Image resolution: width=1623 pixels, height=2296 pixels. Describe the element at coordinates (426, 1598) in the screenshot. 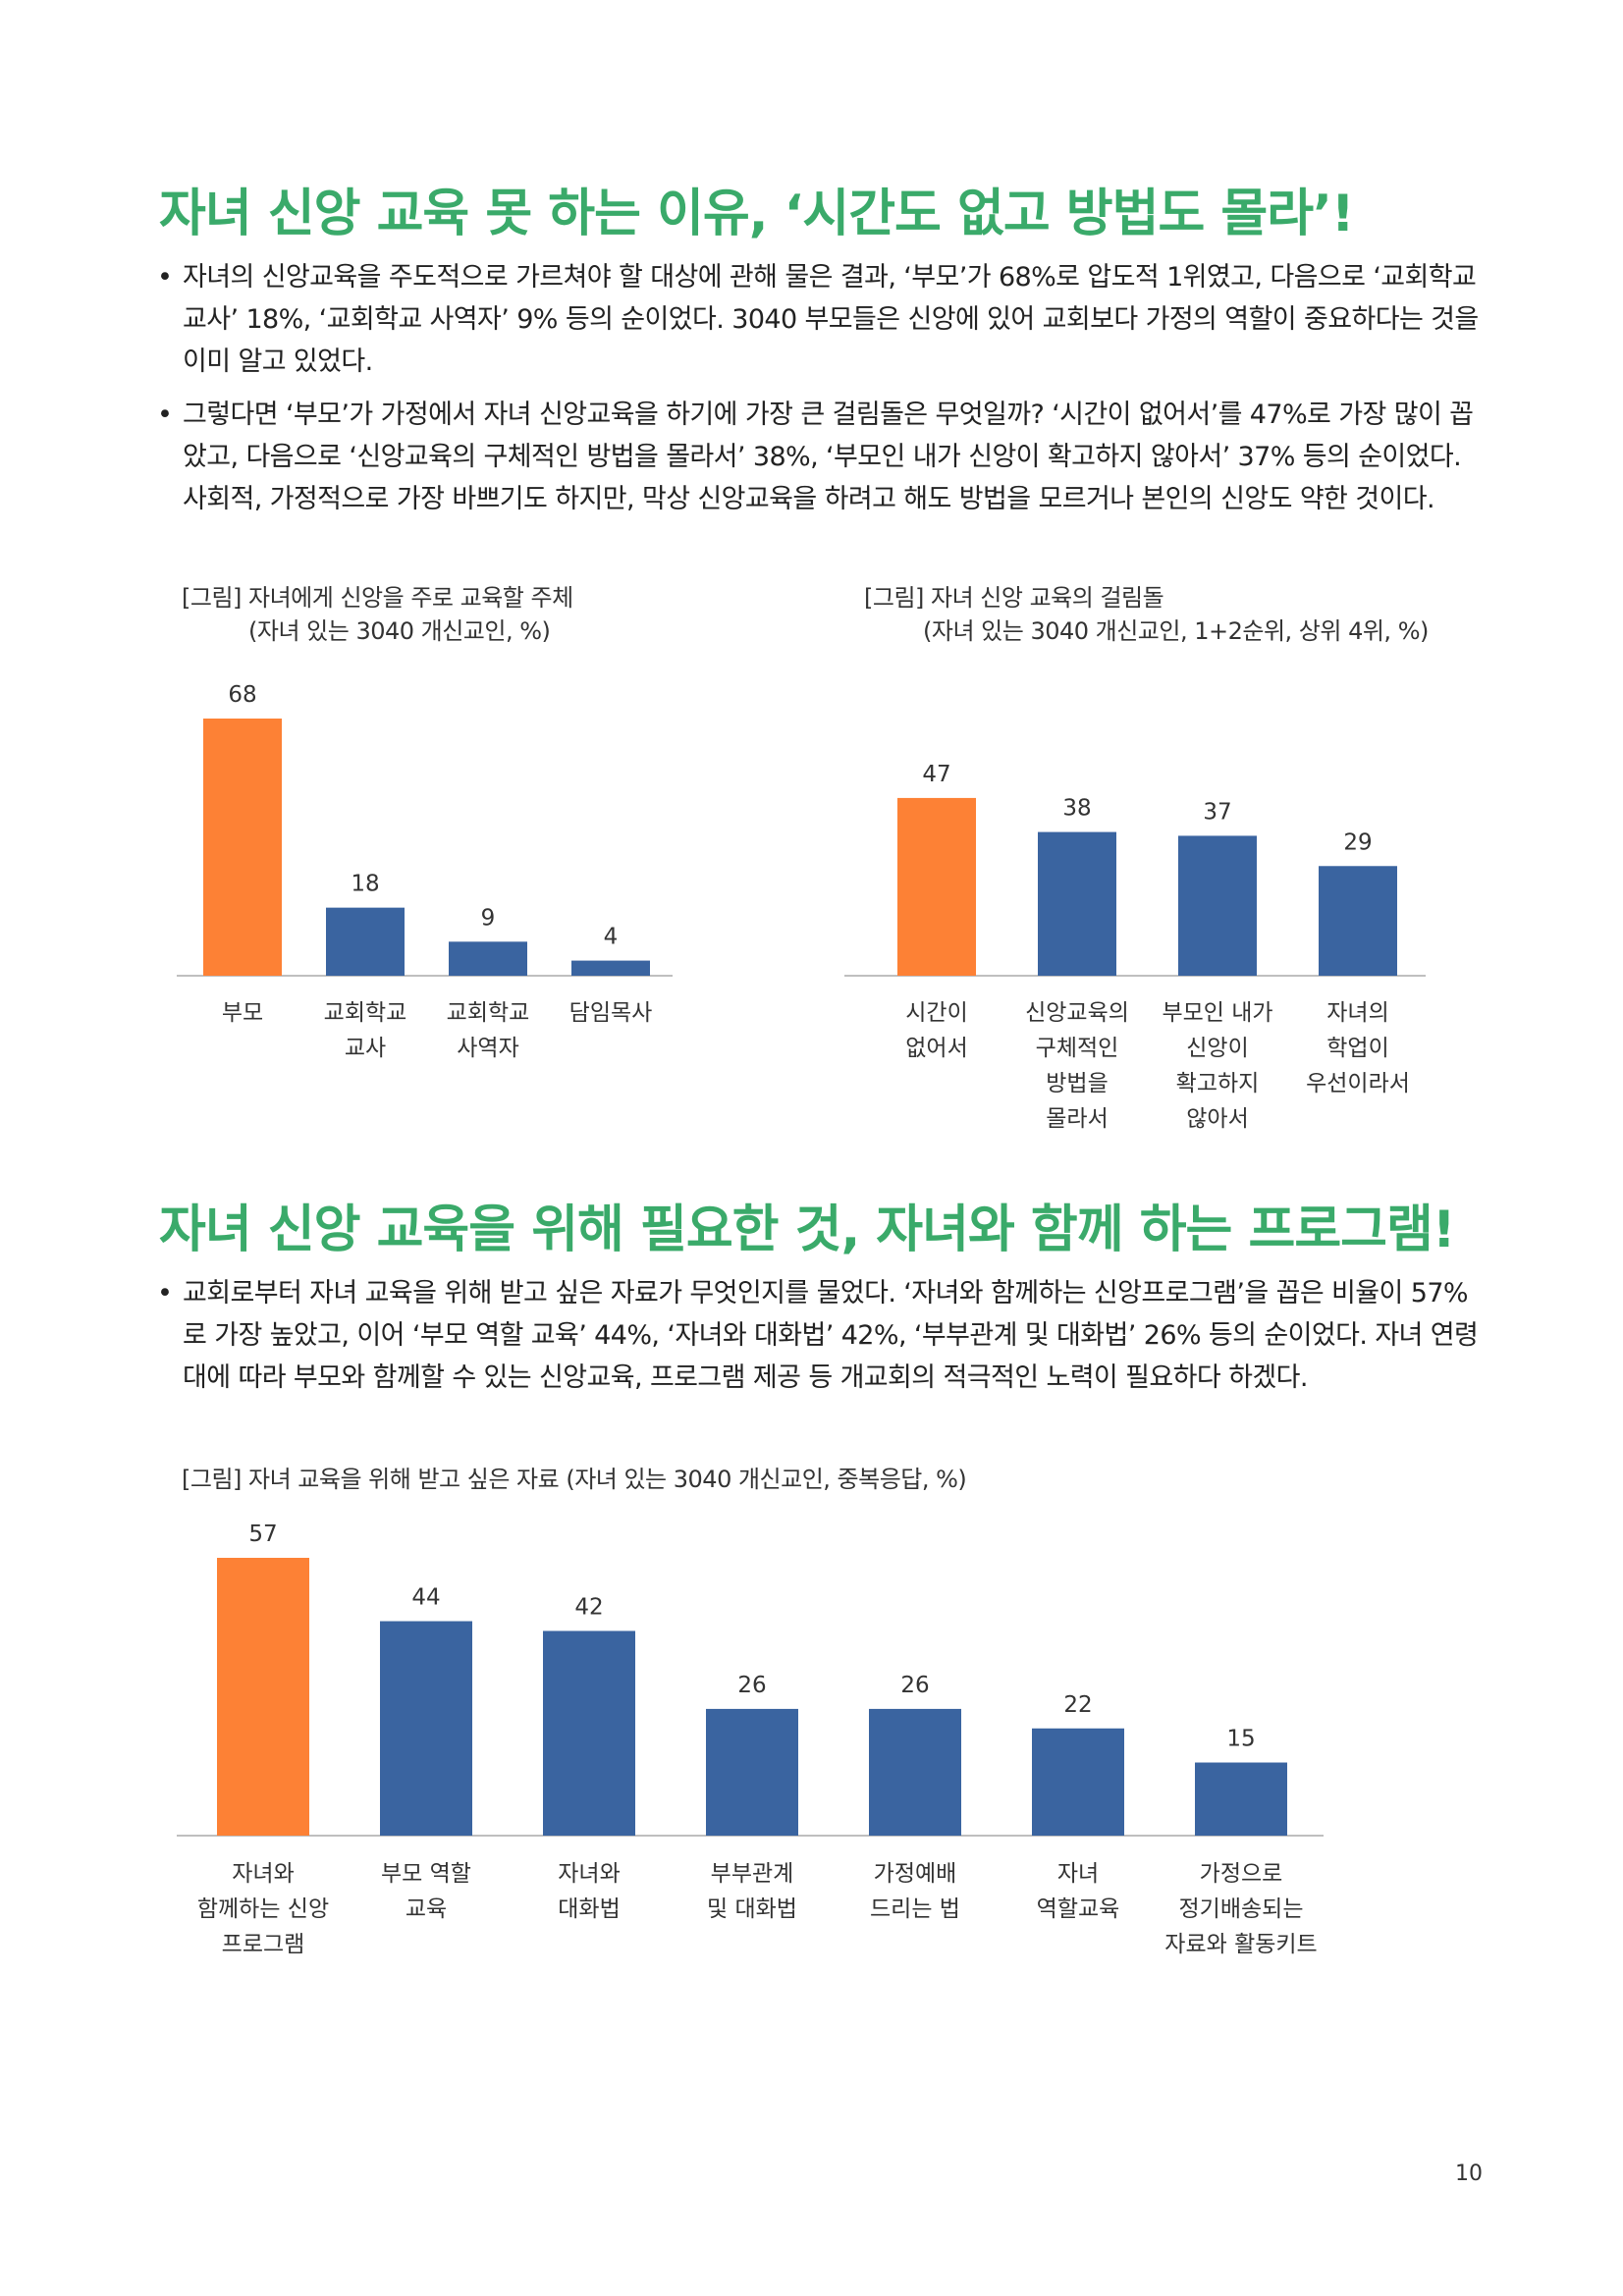

I see `data-label: 44` at that location.